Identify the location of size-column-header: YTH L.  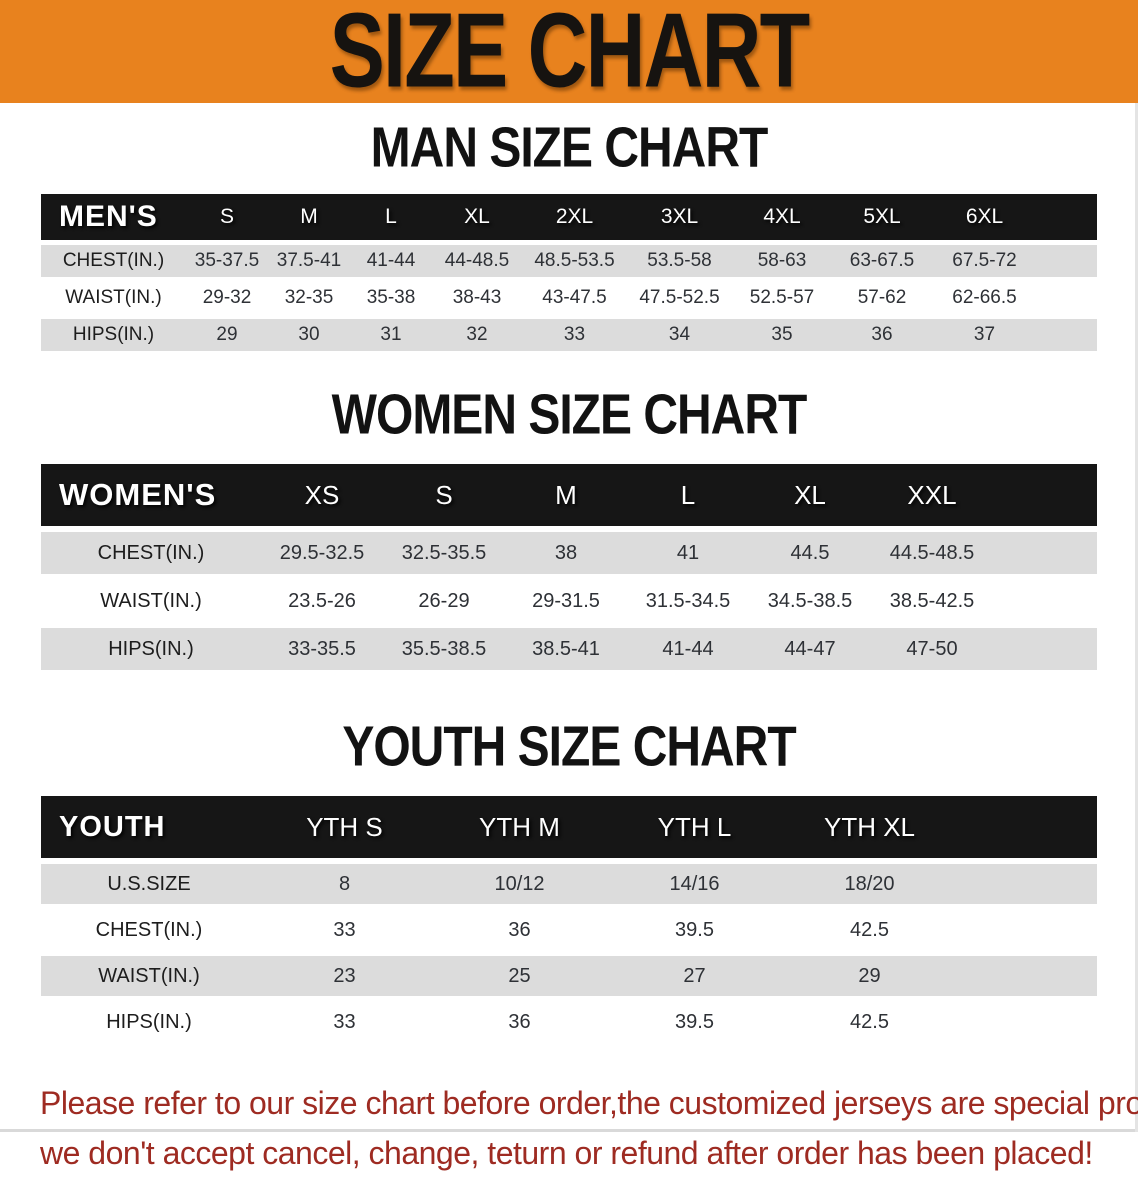
(694, 827).